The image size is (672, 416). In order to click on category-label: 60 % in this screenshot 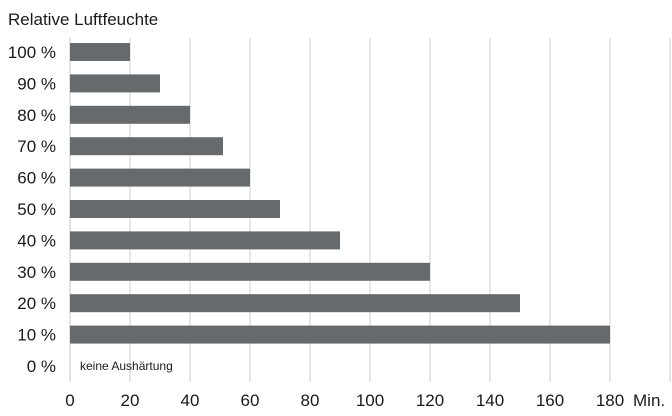, I will do `click(36, 178)`.